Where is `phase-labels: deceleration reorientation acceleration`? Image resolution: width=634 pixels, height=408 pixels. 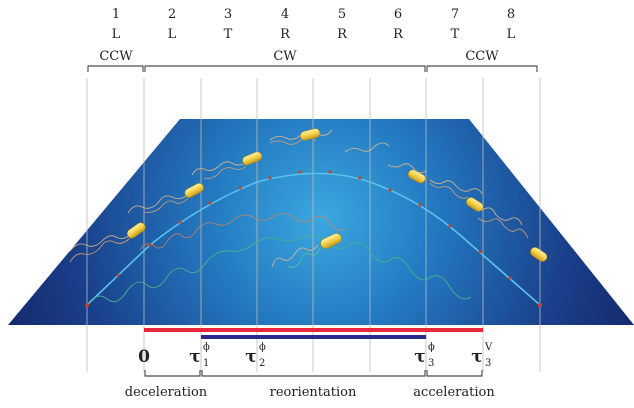 phase-labels: deceleration reorientation acceleration is located at coordinates (310, 392).